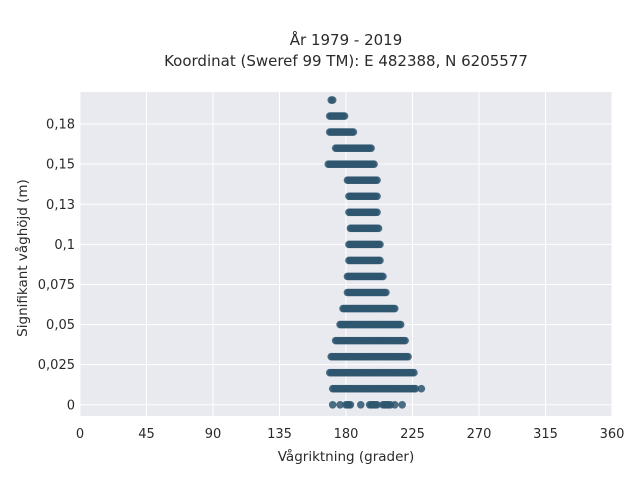 Image resolution: width=640 pixels, height=480 pixels. Describe the element at coordinates (612, 434) in the screenshot. I see `x-tick-label: 360` at that location.